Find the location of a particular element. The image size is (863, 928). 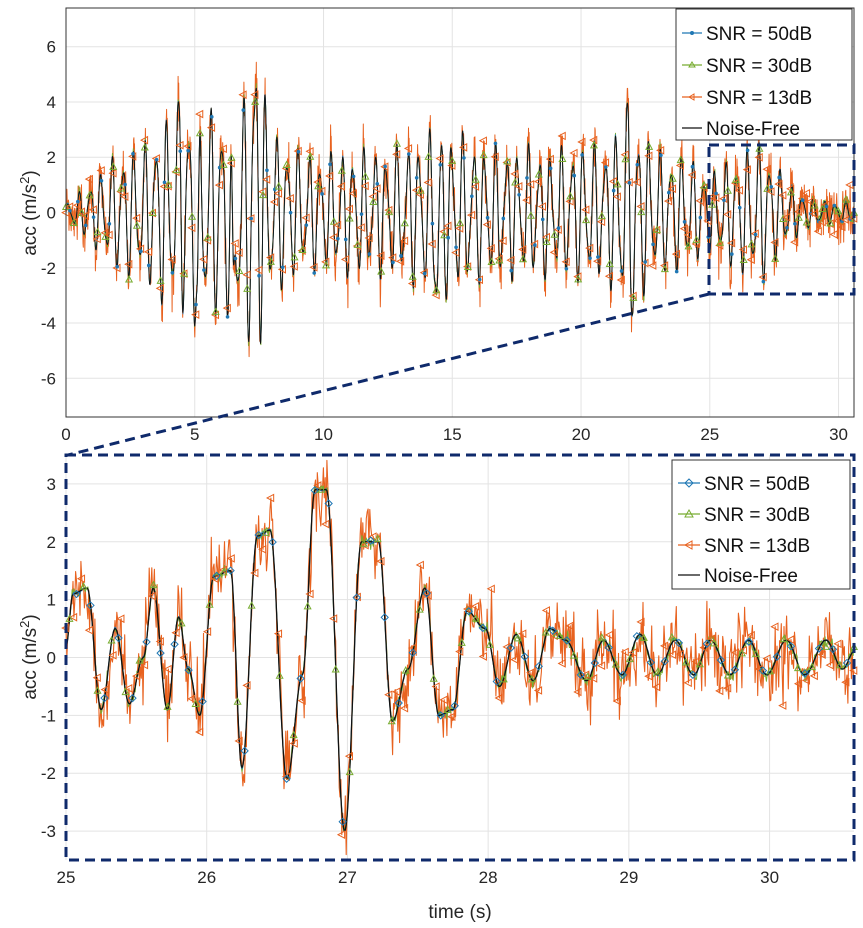

bottom-legend-marker-snr50 is located at coordinates (689, 483).